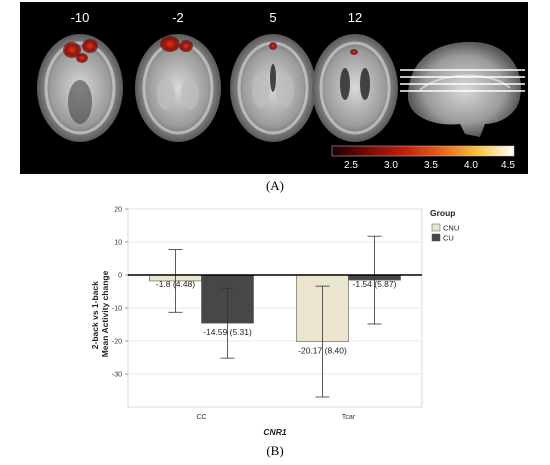  Describe the element at coordinates (175, 284) in the screenshot. I see `data-label: -1.8 (4.48)` at that location.